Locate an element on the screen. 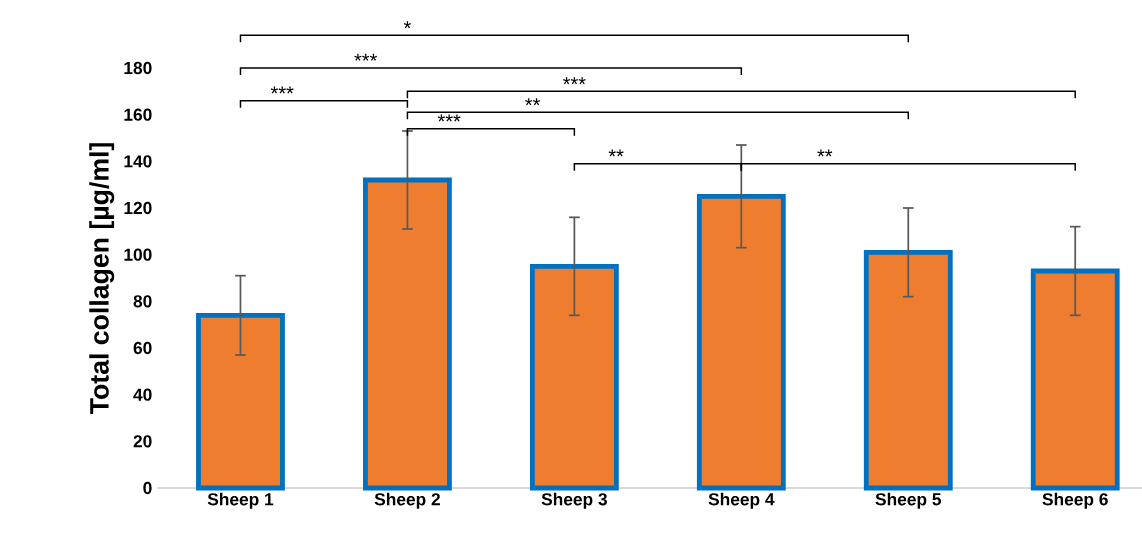  x-tick-label: Sheep 6 is located at coordinates (1075, 500).